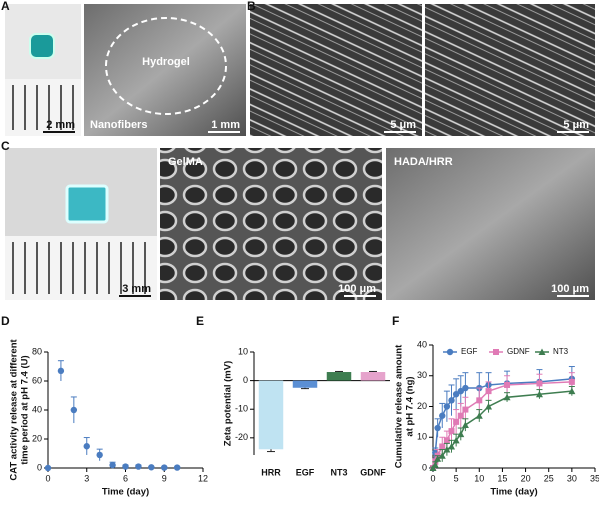  What do you see at coordinates (410, 406) in the screenshot?
I see `y-axis-label: at pH 7.4 (ng)` at bounding box center [410, 406].